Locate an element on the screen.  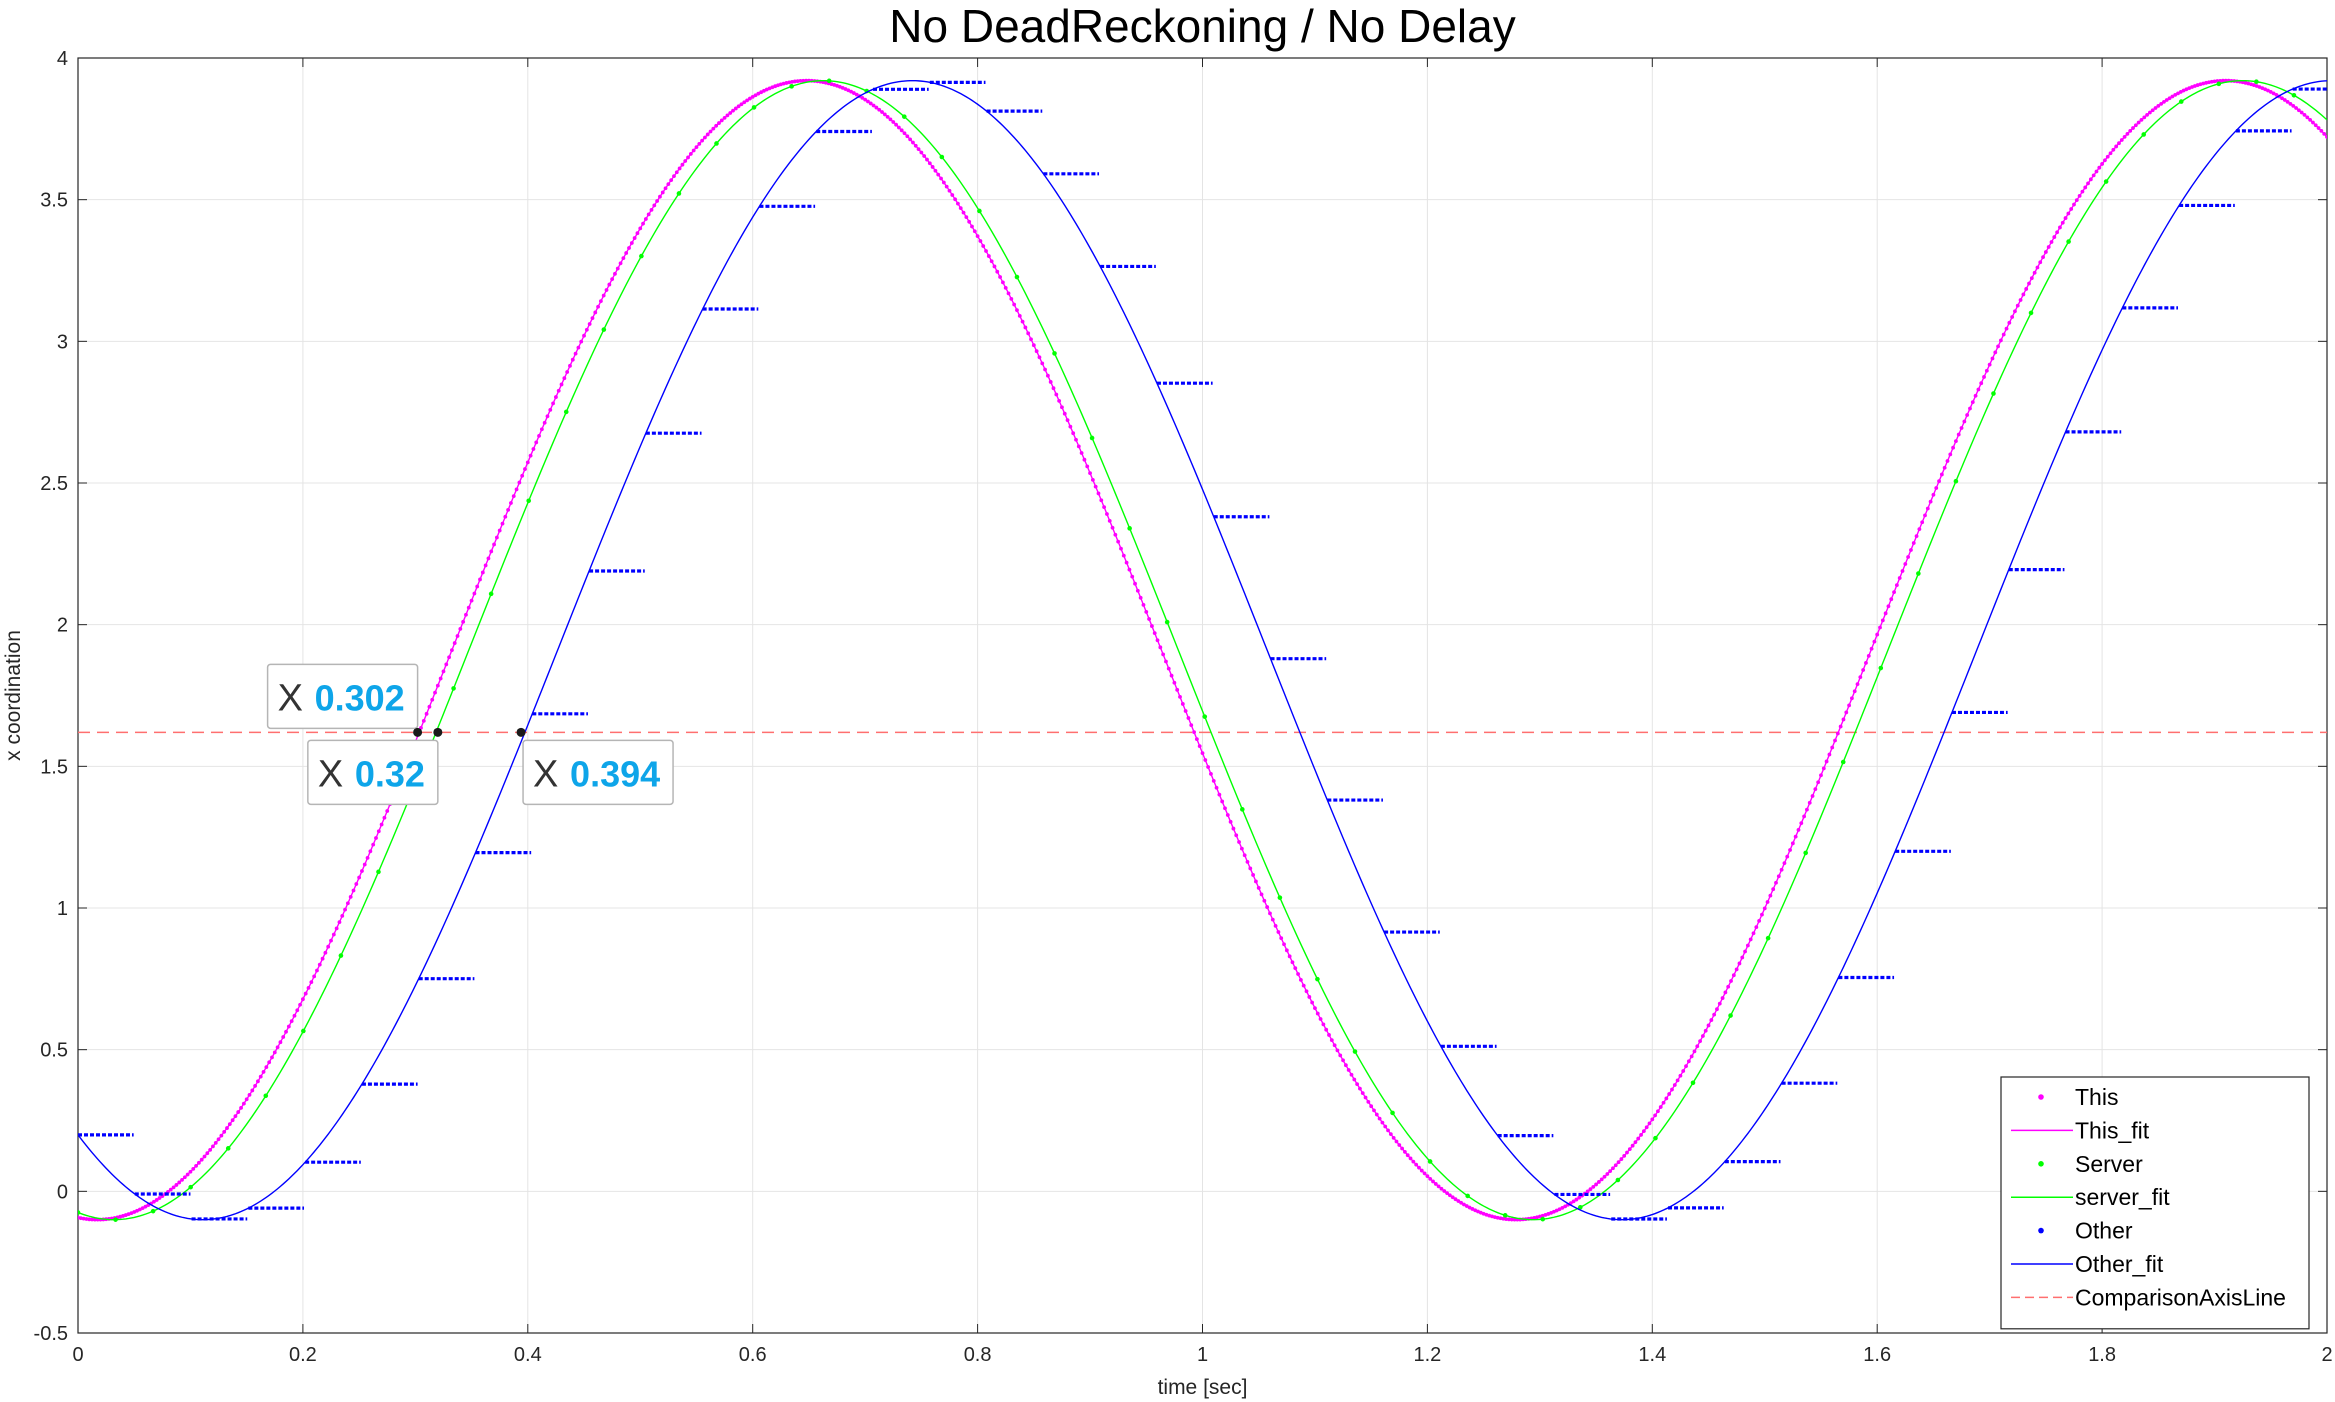
x-tick-label: 1.2 is located at coordinates (1427, 1355).